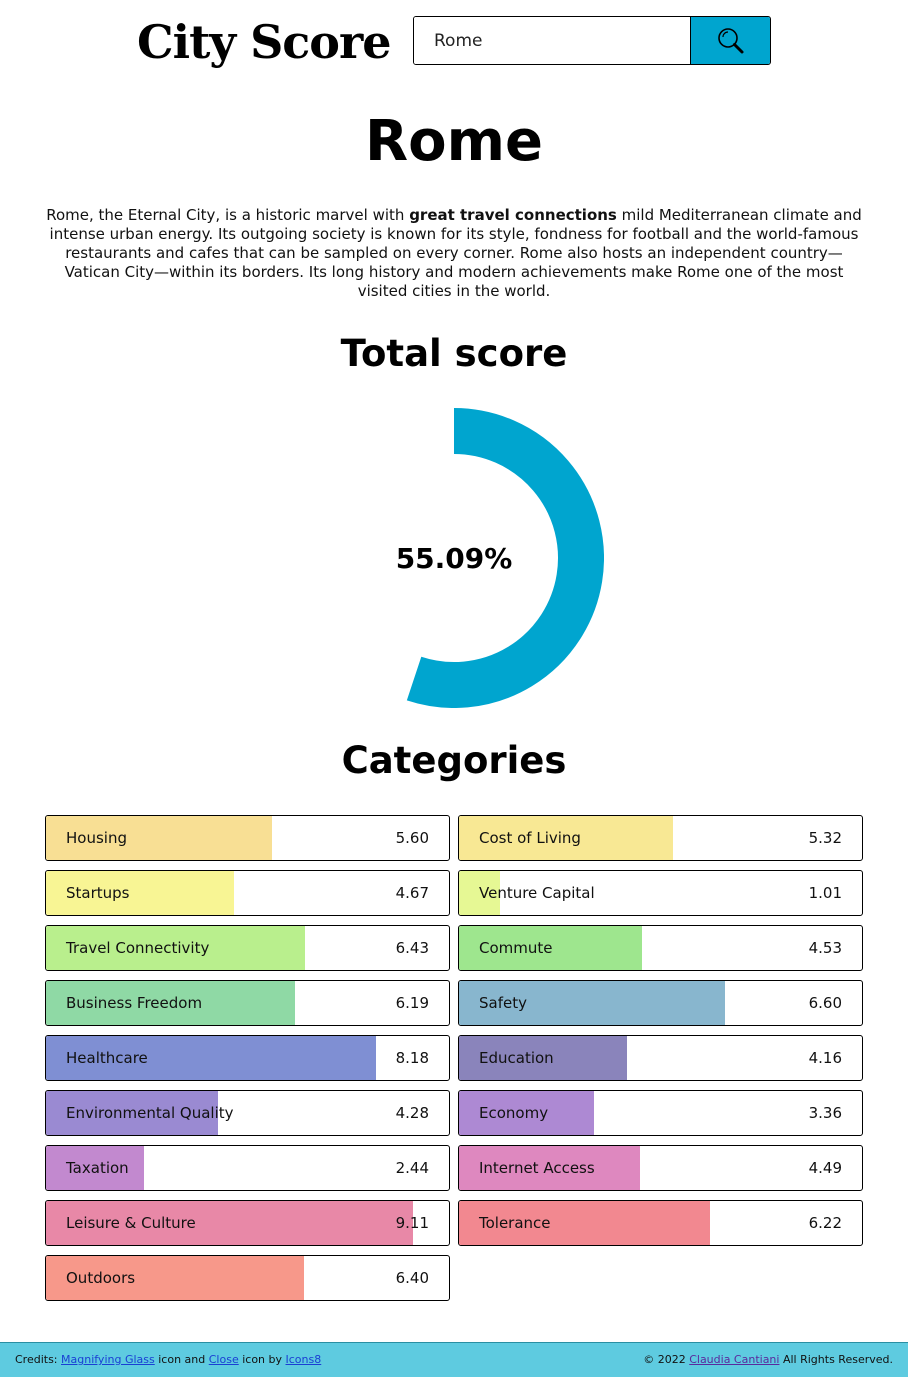  What do you see at coordinates (412, 1223) in the screenshot?
I see `category-value: 9.11` at bounding box center [412, 1223].